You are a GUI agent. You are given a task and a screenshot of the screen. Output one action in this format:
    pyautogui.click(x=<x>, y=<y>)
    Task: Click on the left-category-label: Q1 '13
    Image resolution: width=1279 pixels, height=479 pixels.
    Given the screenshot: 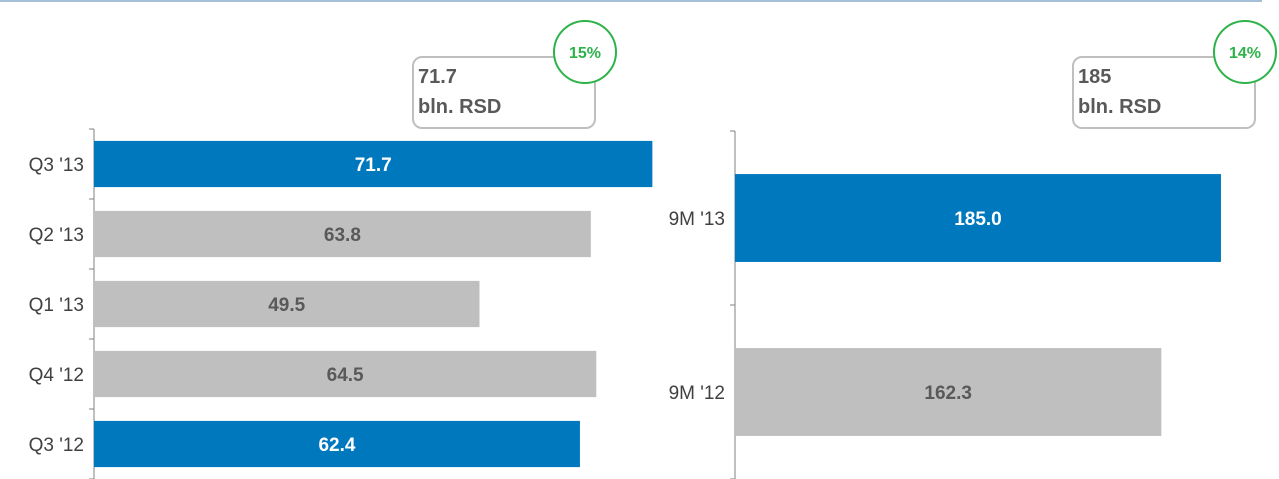 What is the action you would take?
    pyautogui.click(x=56, y=305)
    